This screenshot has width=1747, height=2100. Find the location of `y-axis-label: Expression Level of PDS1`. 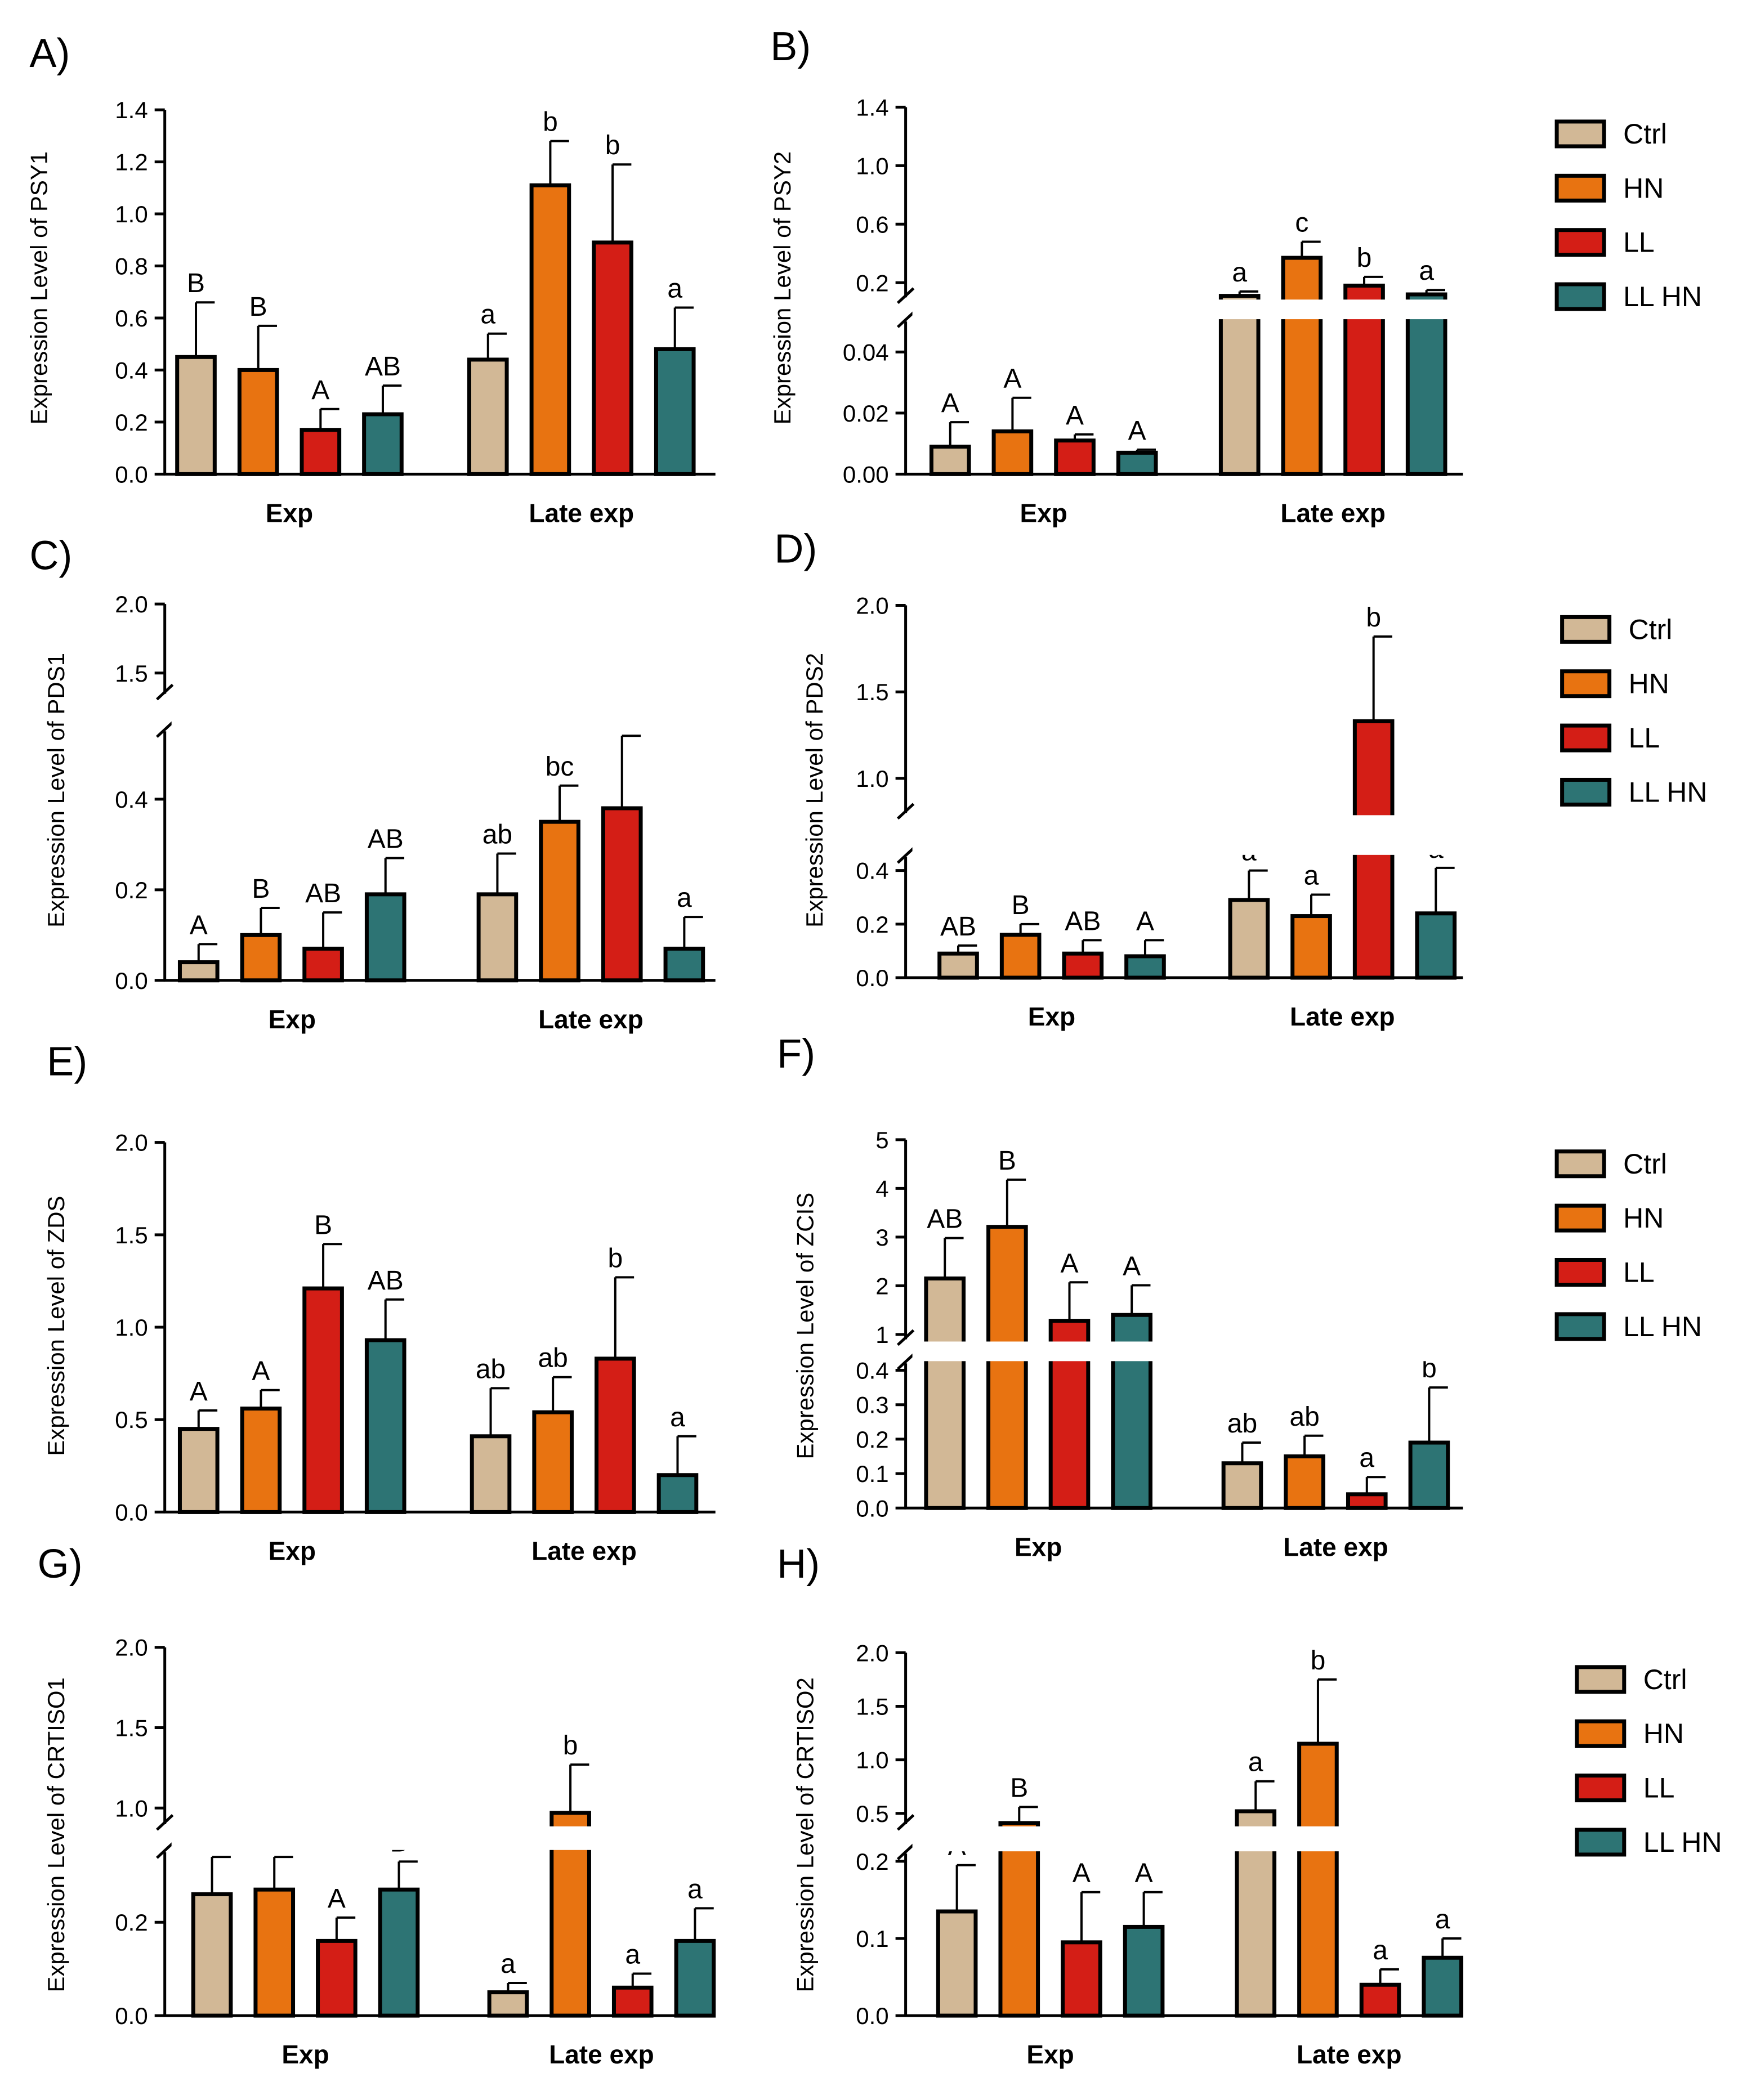

y-axis-label: Expression Level of PDS1 is located at coordinates (56, 790).